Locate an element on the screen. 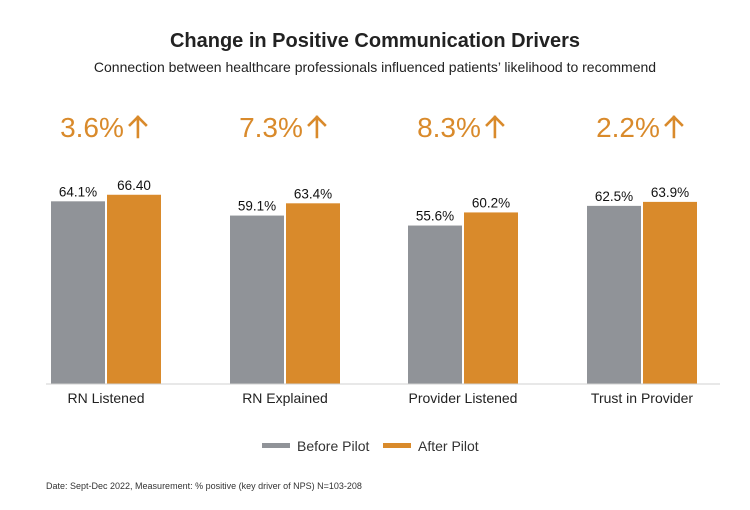 This screenshot has height=510, width=750. bar-before-pilot-rn-explained is located at coordinates (257, 299).